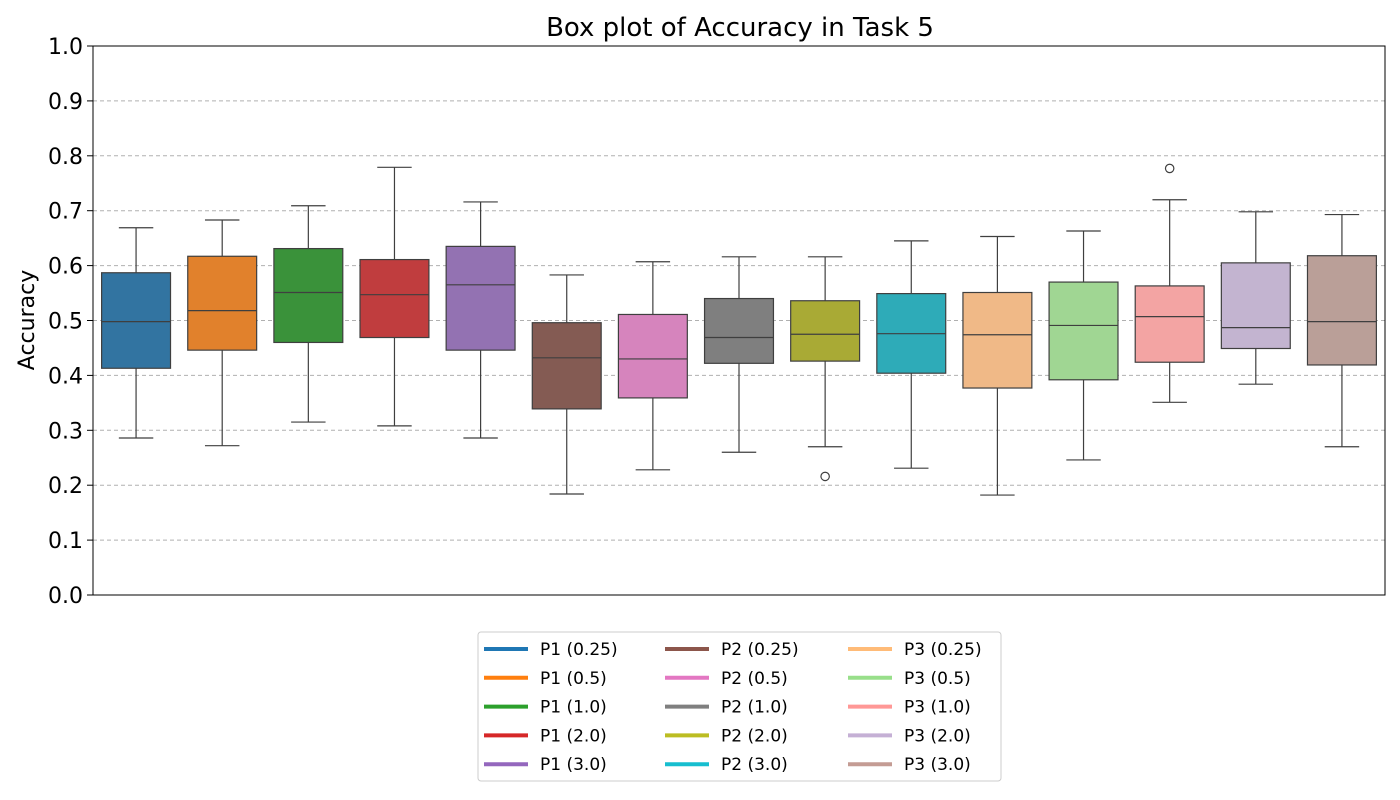  Describe the element at coordinates (65, 376) in the screenshot. I see `y-tick-label: 0.4` at that location.